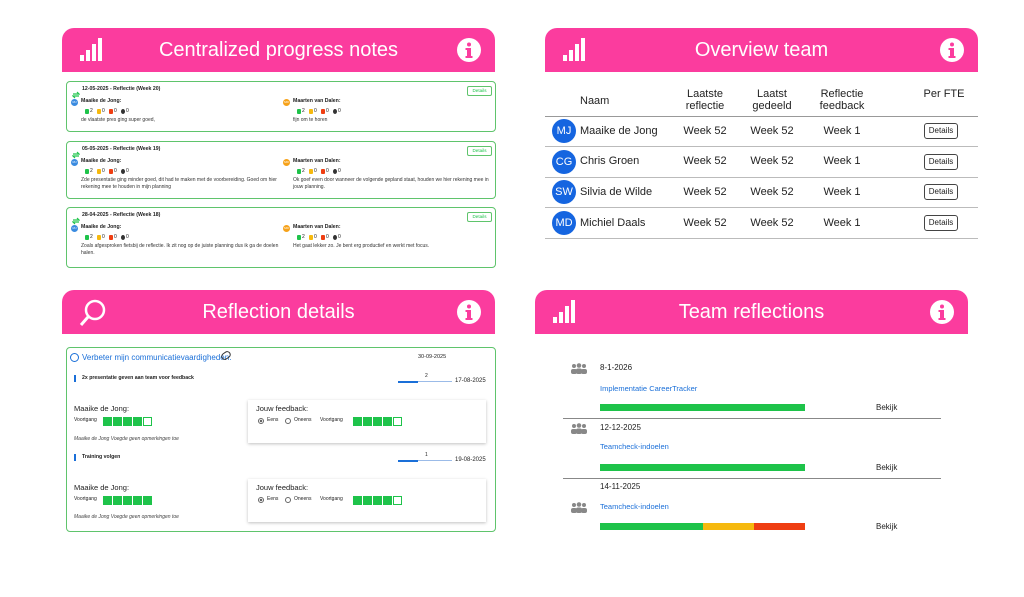 The image size is (1024, 597). I want to click on reflection-date: 8-1-2026, so click(616, 368).